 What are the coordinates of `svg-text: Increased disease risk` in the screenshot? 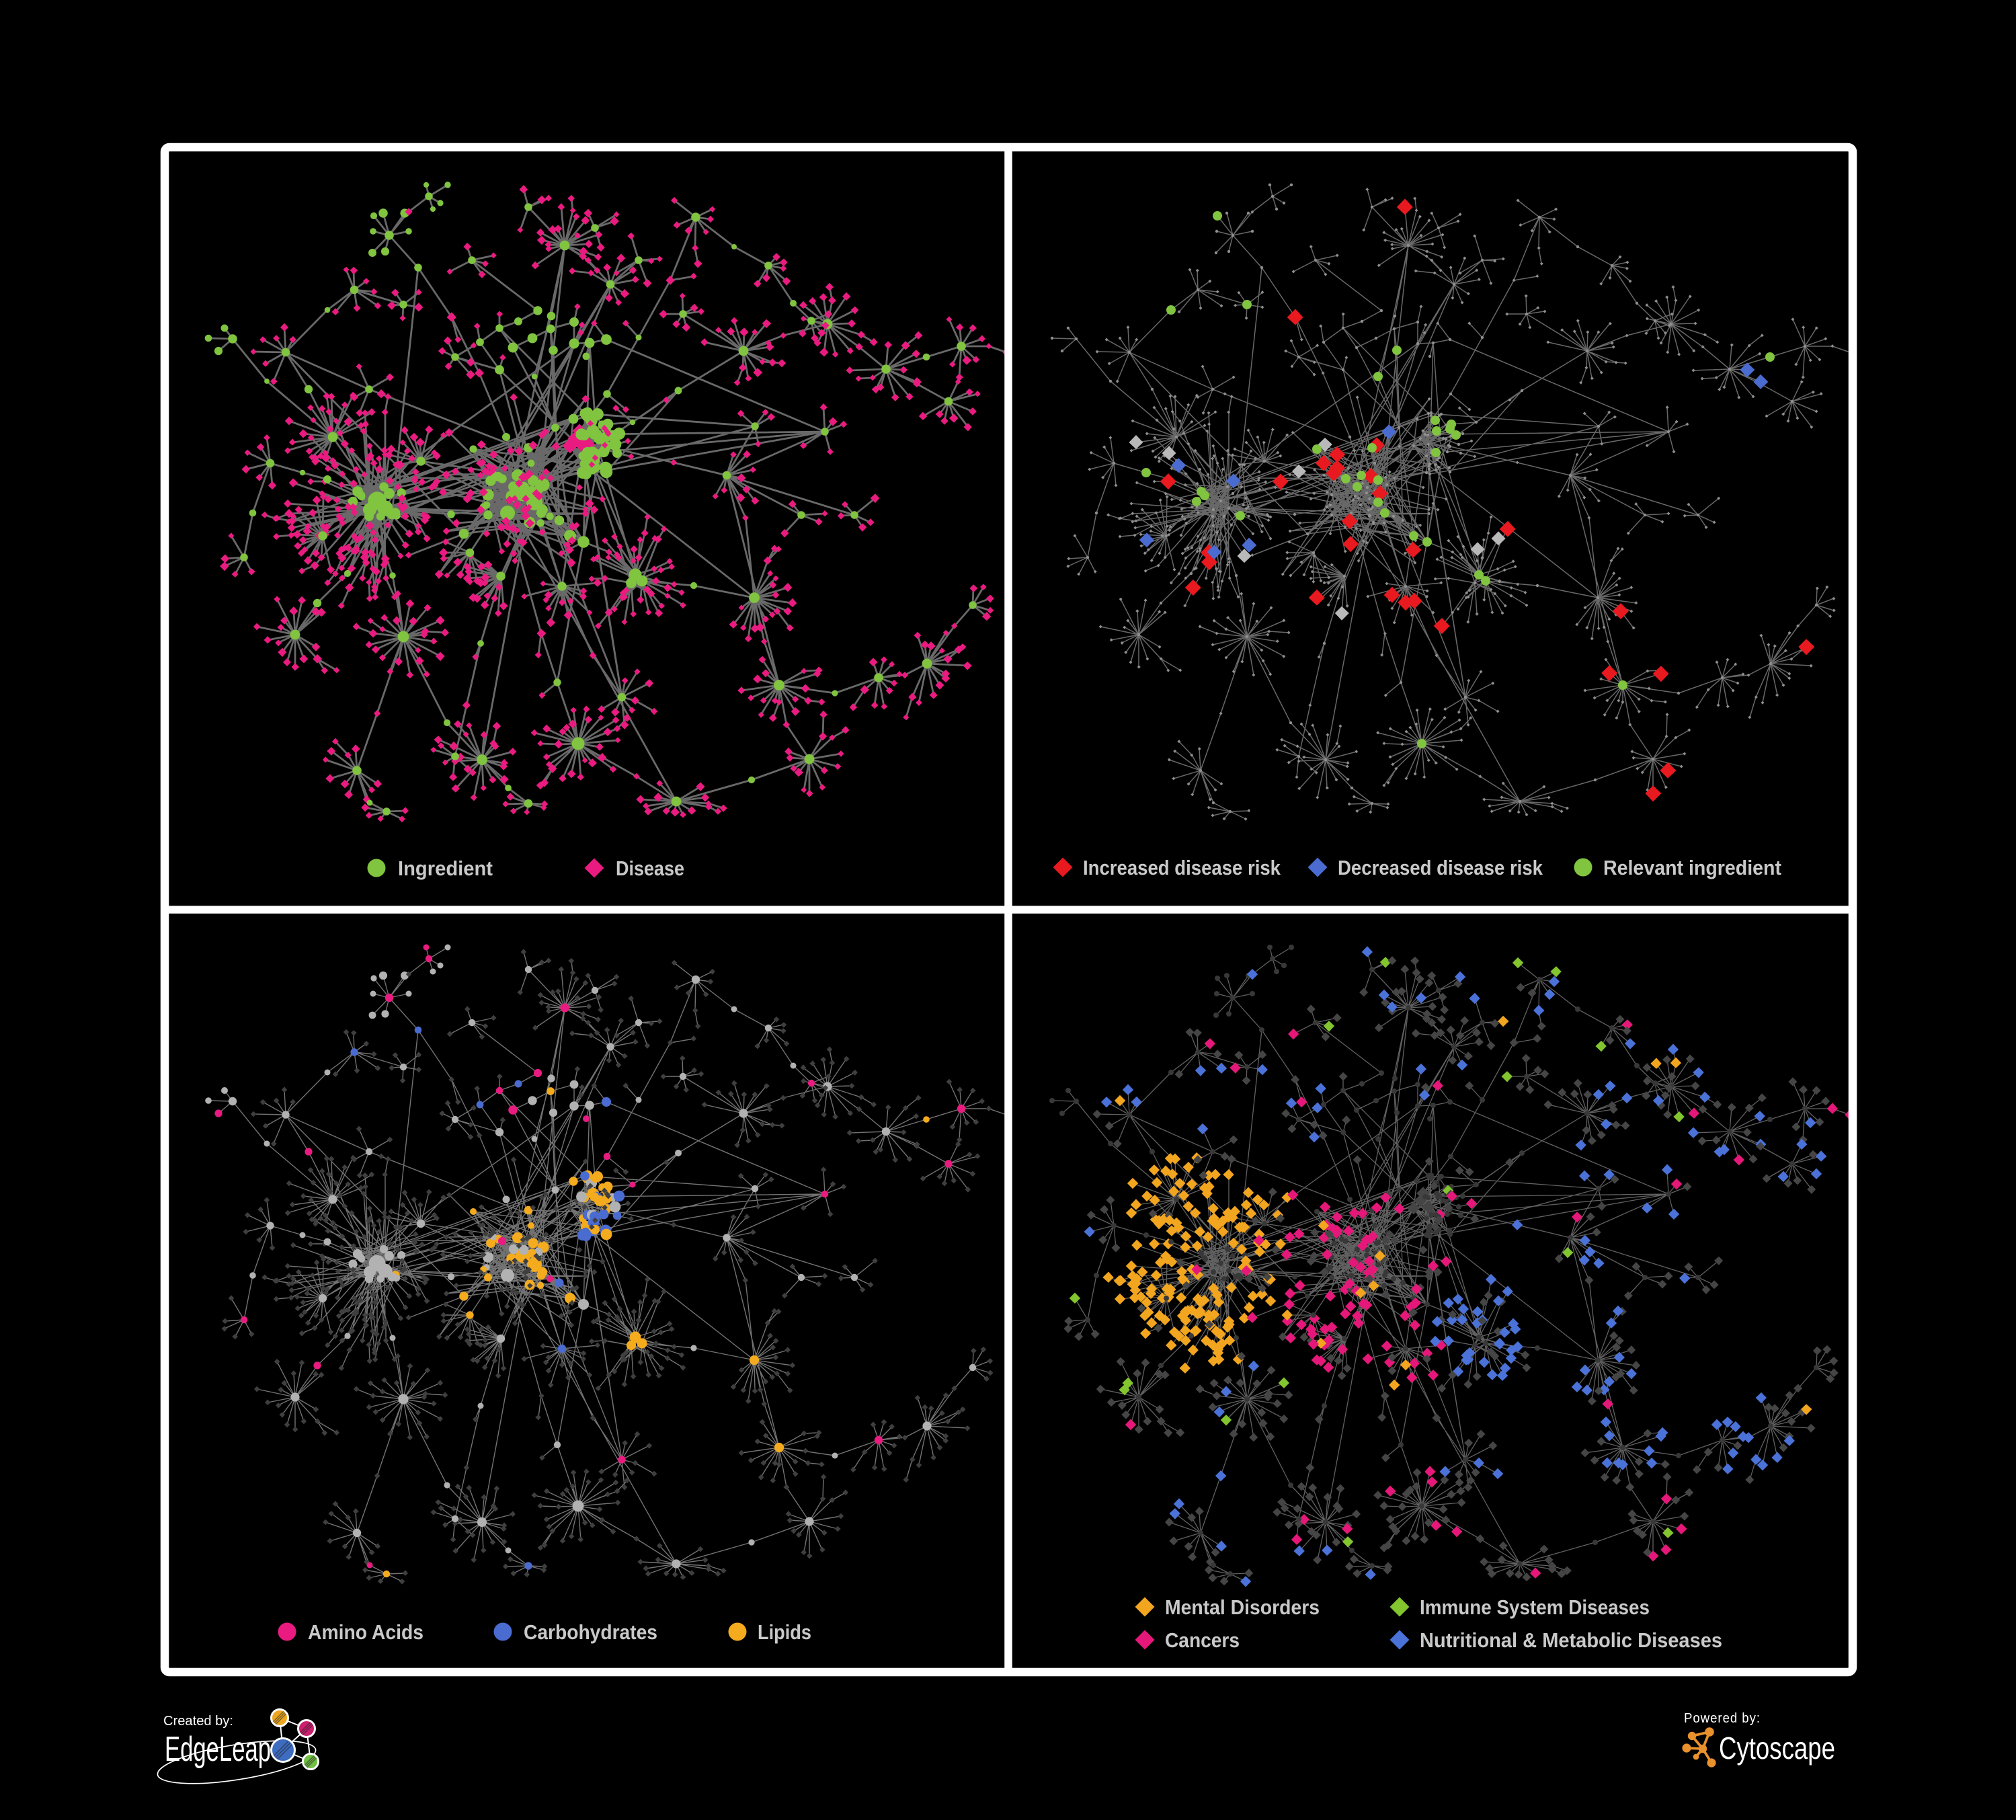 It's located at (1182, 867).